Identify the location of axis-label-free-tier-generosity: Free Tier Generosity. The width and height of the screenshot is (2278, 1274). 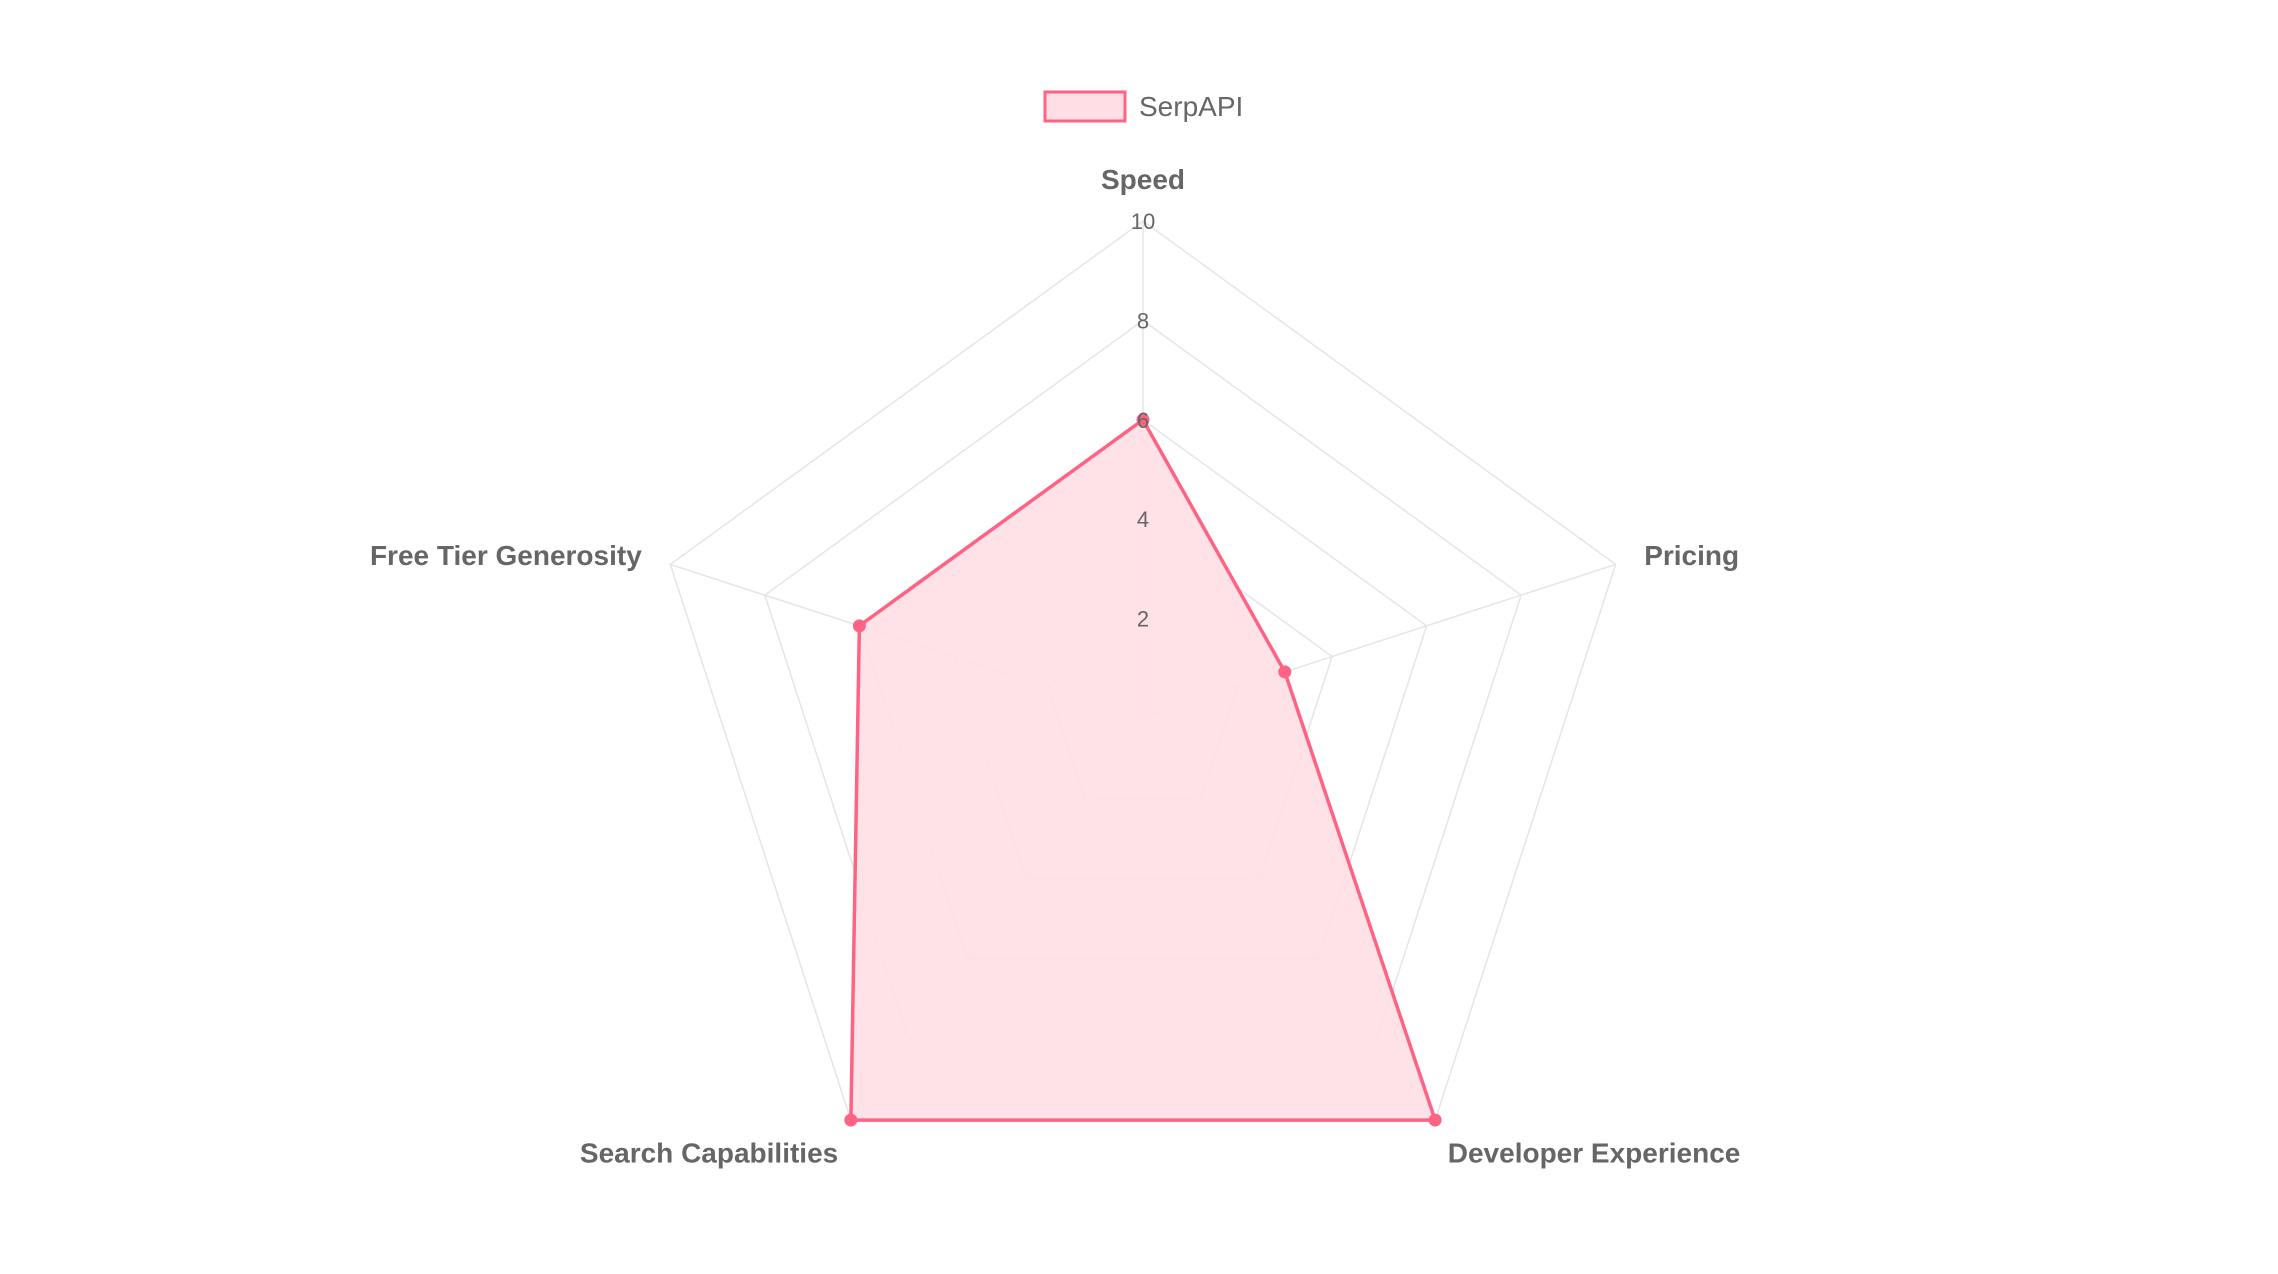
(506, 555).